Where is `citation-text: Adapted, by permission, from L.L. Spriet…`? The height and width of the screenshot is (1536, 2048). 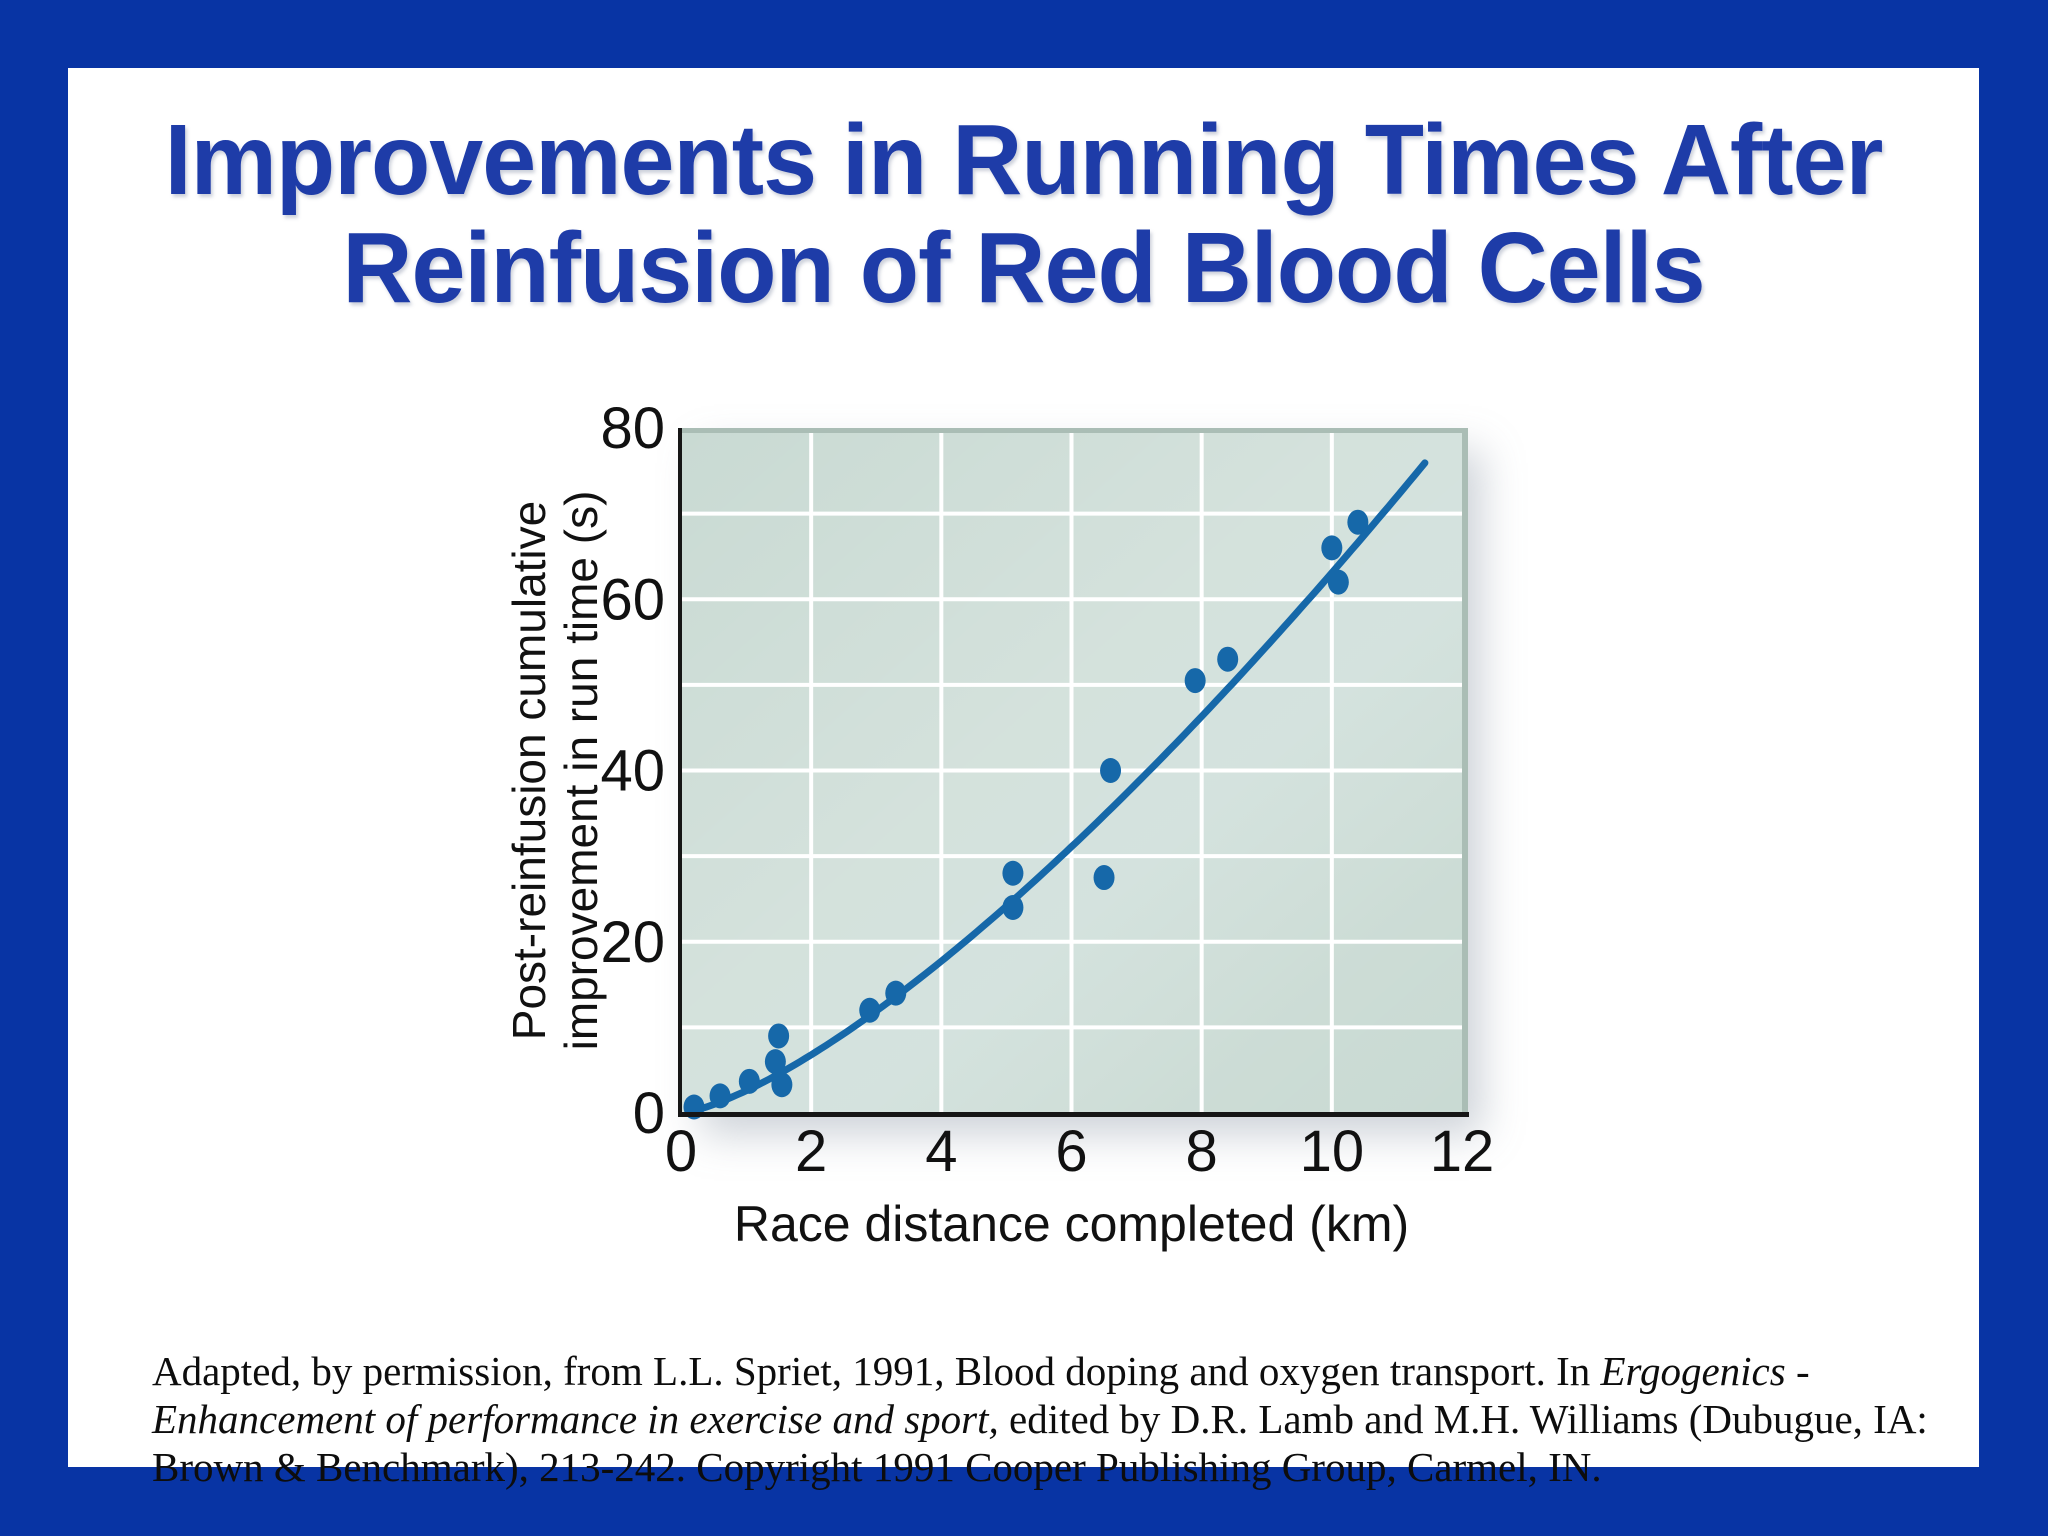
citation-text: Adapted, by permission, from L.L. Spriet… is located at coordinates (1052, 1419).